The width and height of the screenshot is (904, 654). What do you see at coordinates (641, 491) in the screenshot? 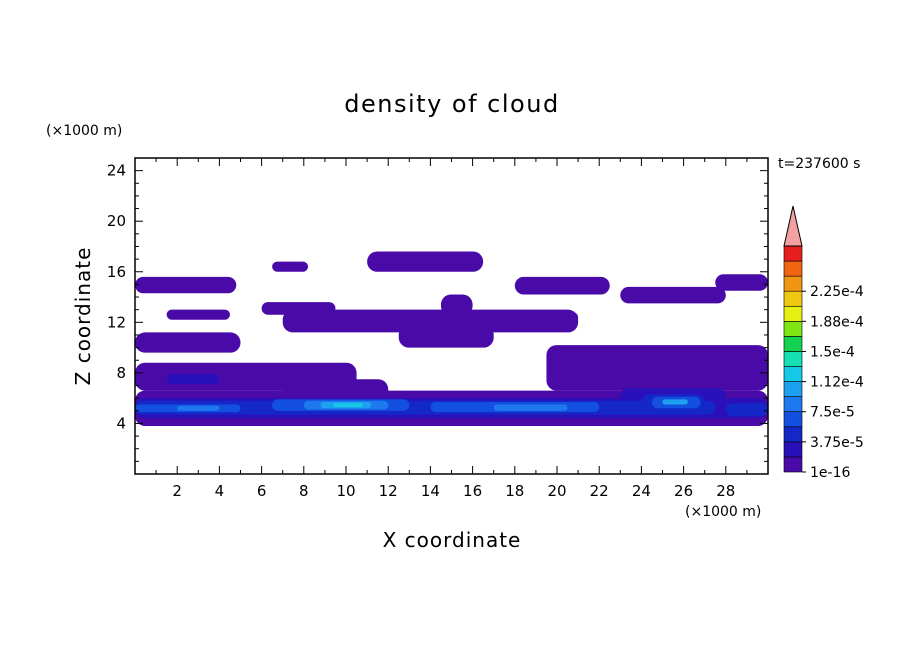
I see `x-tick-label: 24` at bounding box center [641, 491].